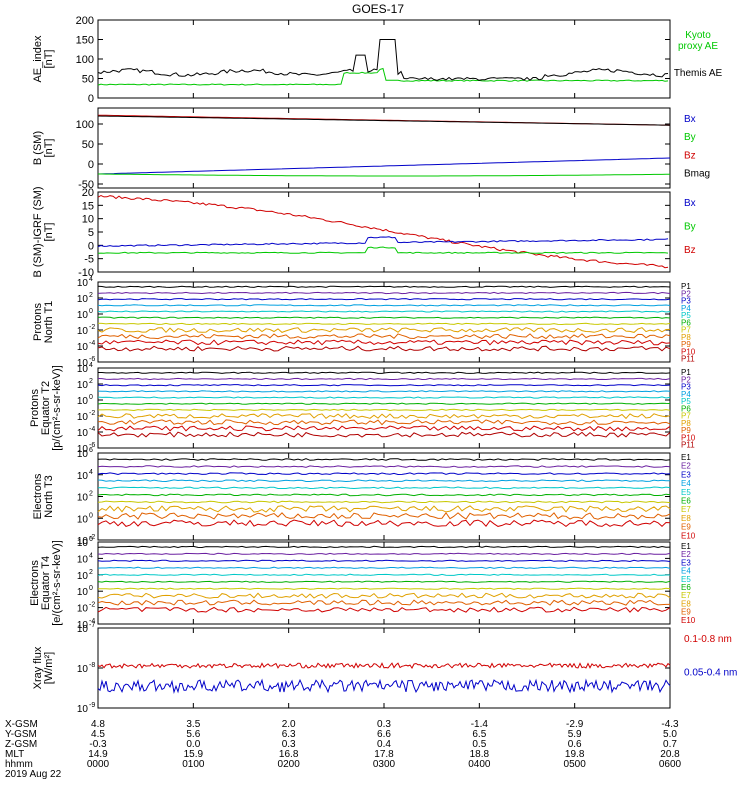 The image size is (750, 800). I want to click on time-axis-value: 3.5, so click(193, 724).